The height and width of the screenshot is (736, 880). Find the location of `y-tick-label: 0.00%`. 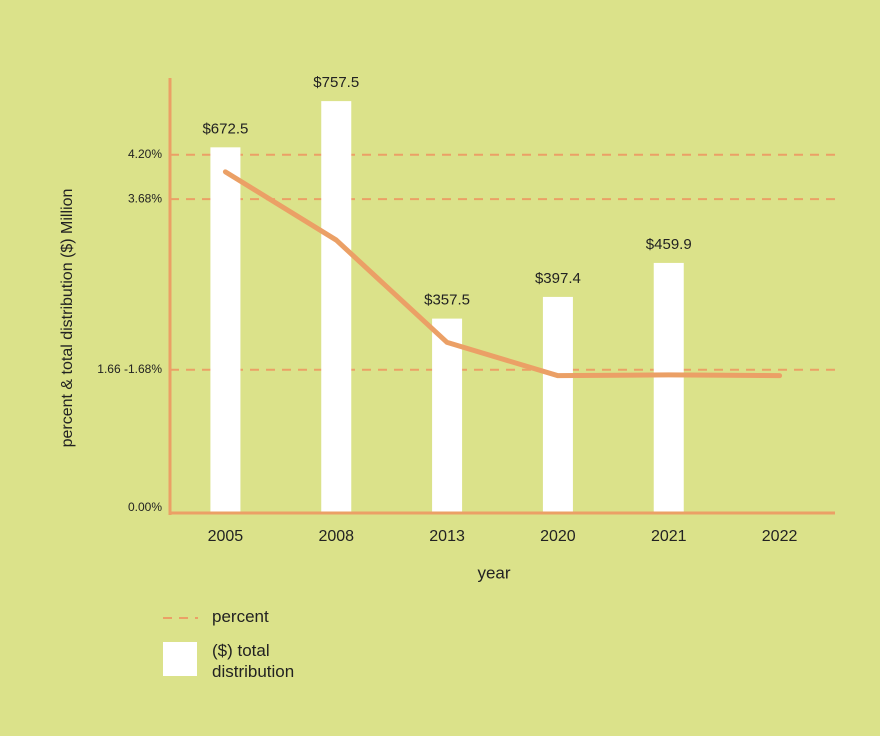

y-tick-label: 0.00% is located at coordinates (145, 507).